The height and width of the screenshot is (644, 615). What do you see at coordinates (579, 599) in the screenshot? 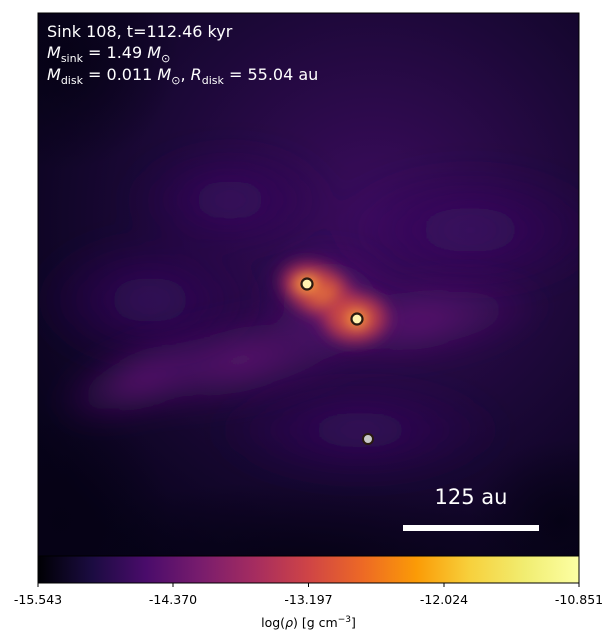
I see `colorbar-tick-label: -10.851` at bounding box center [579, 599].